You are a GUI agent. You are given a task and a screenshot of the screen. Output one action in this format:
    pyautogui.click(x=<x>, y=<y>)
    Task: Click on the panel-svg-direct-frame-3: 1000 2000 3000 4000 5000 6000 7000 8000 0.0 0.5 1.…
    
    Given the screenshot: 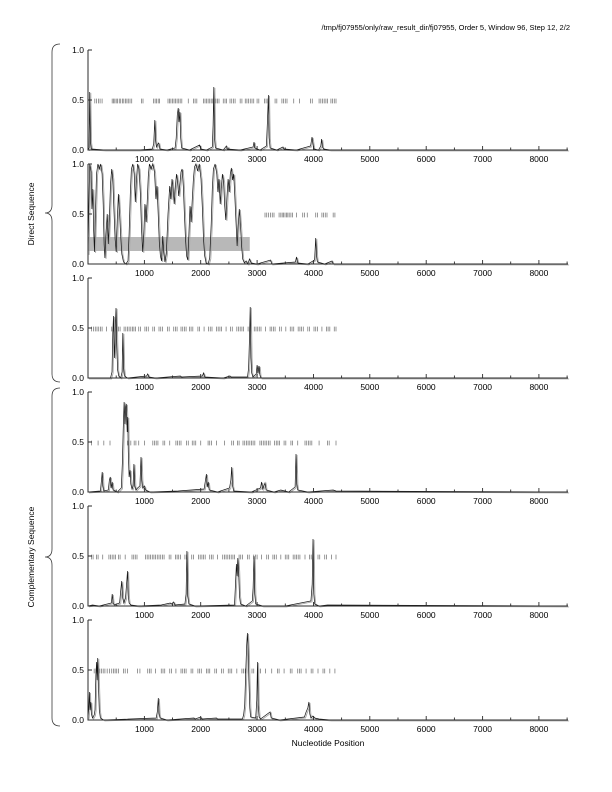 What is the action you would take?
    pyautogui.click(x=321, y=332)
    